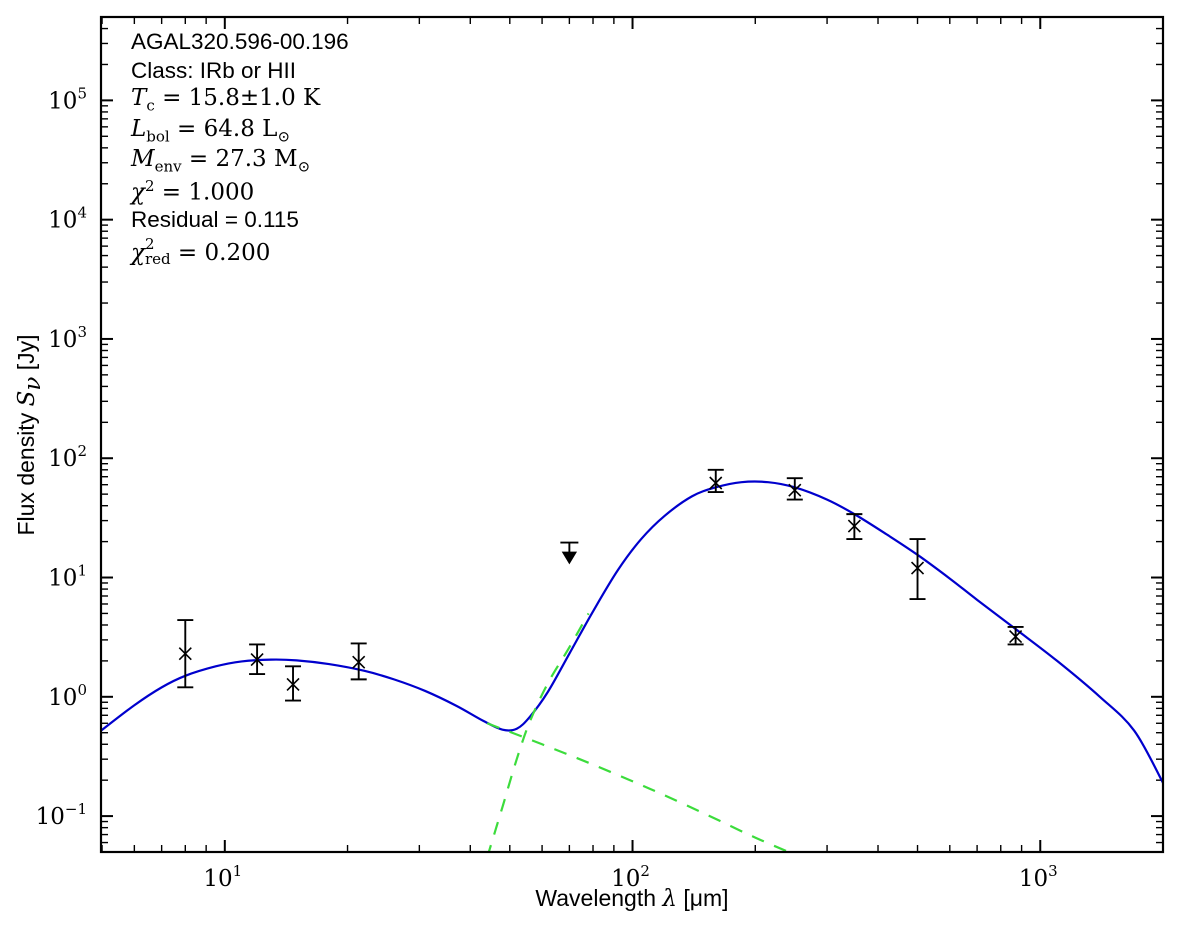 The image size is (1200, 933). I want to click on mass-value: 27.3, so click(241, 159).